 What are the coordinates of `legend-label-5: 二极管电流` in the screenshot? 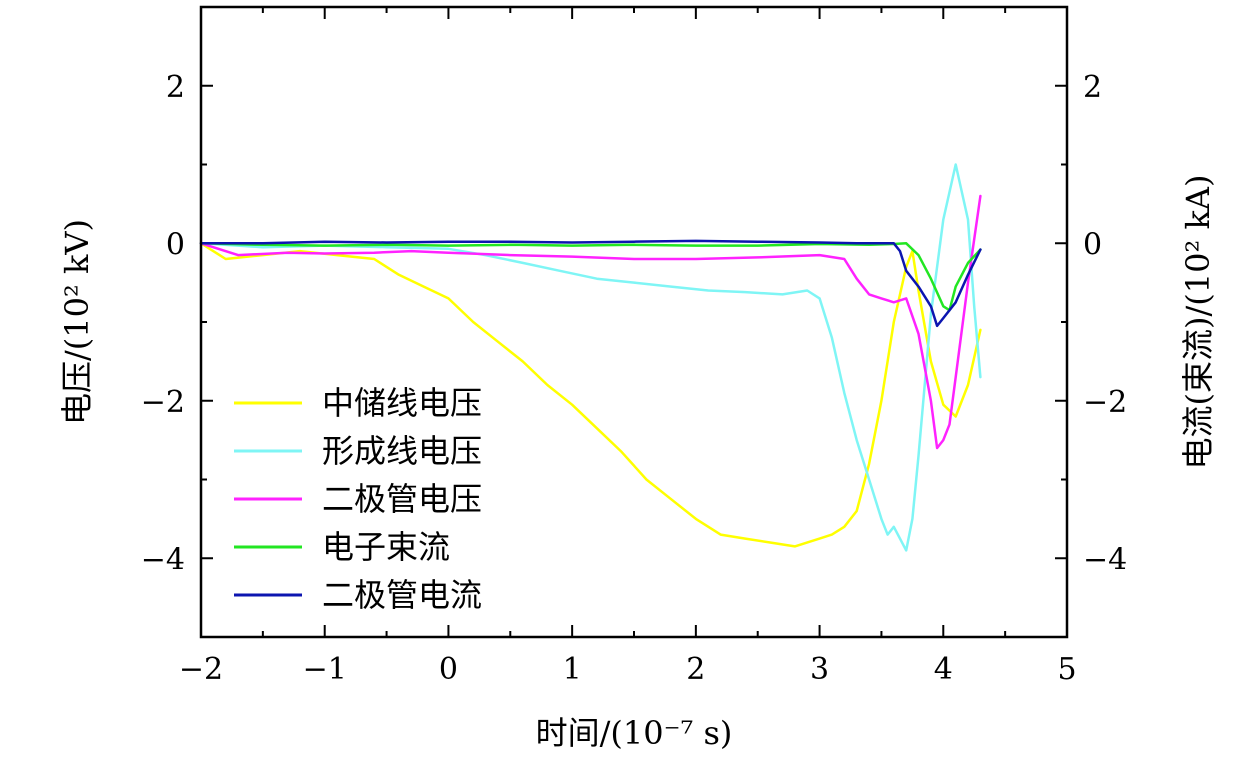 It's located at (402, 595).